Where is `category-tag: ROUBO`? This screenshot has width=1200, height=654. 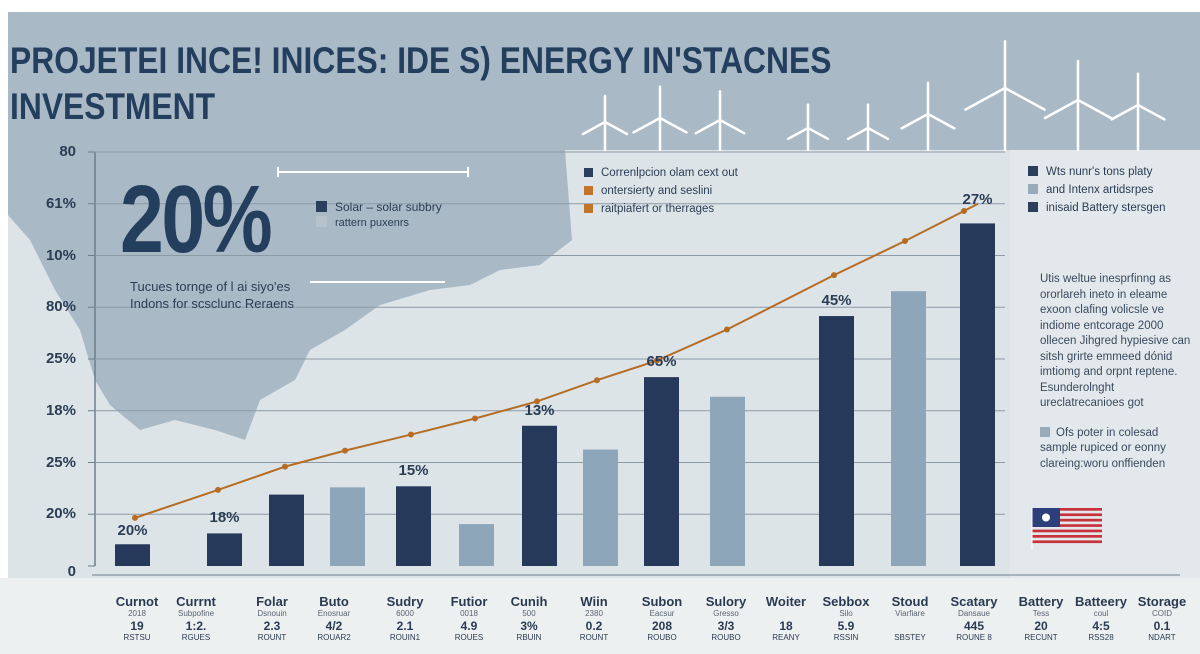
category-tag: ROUBO is located at coordinates (662, 637).